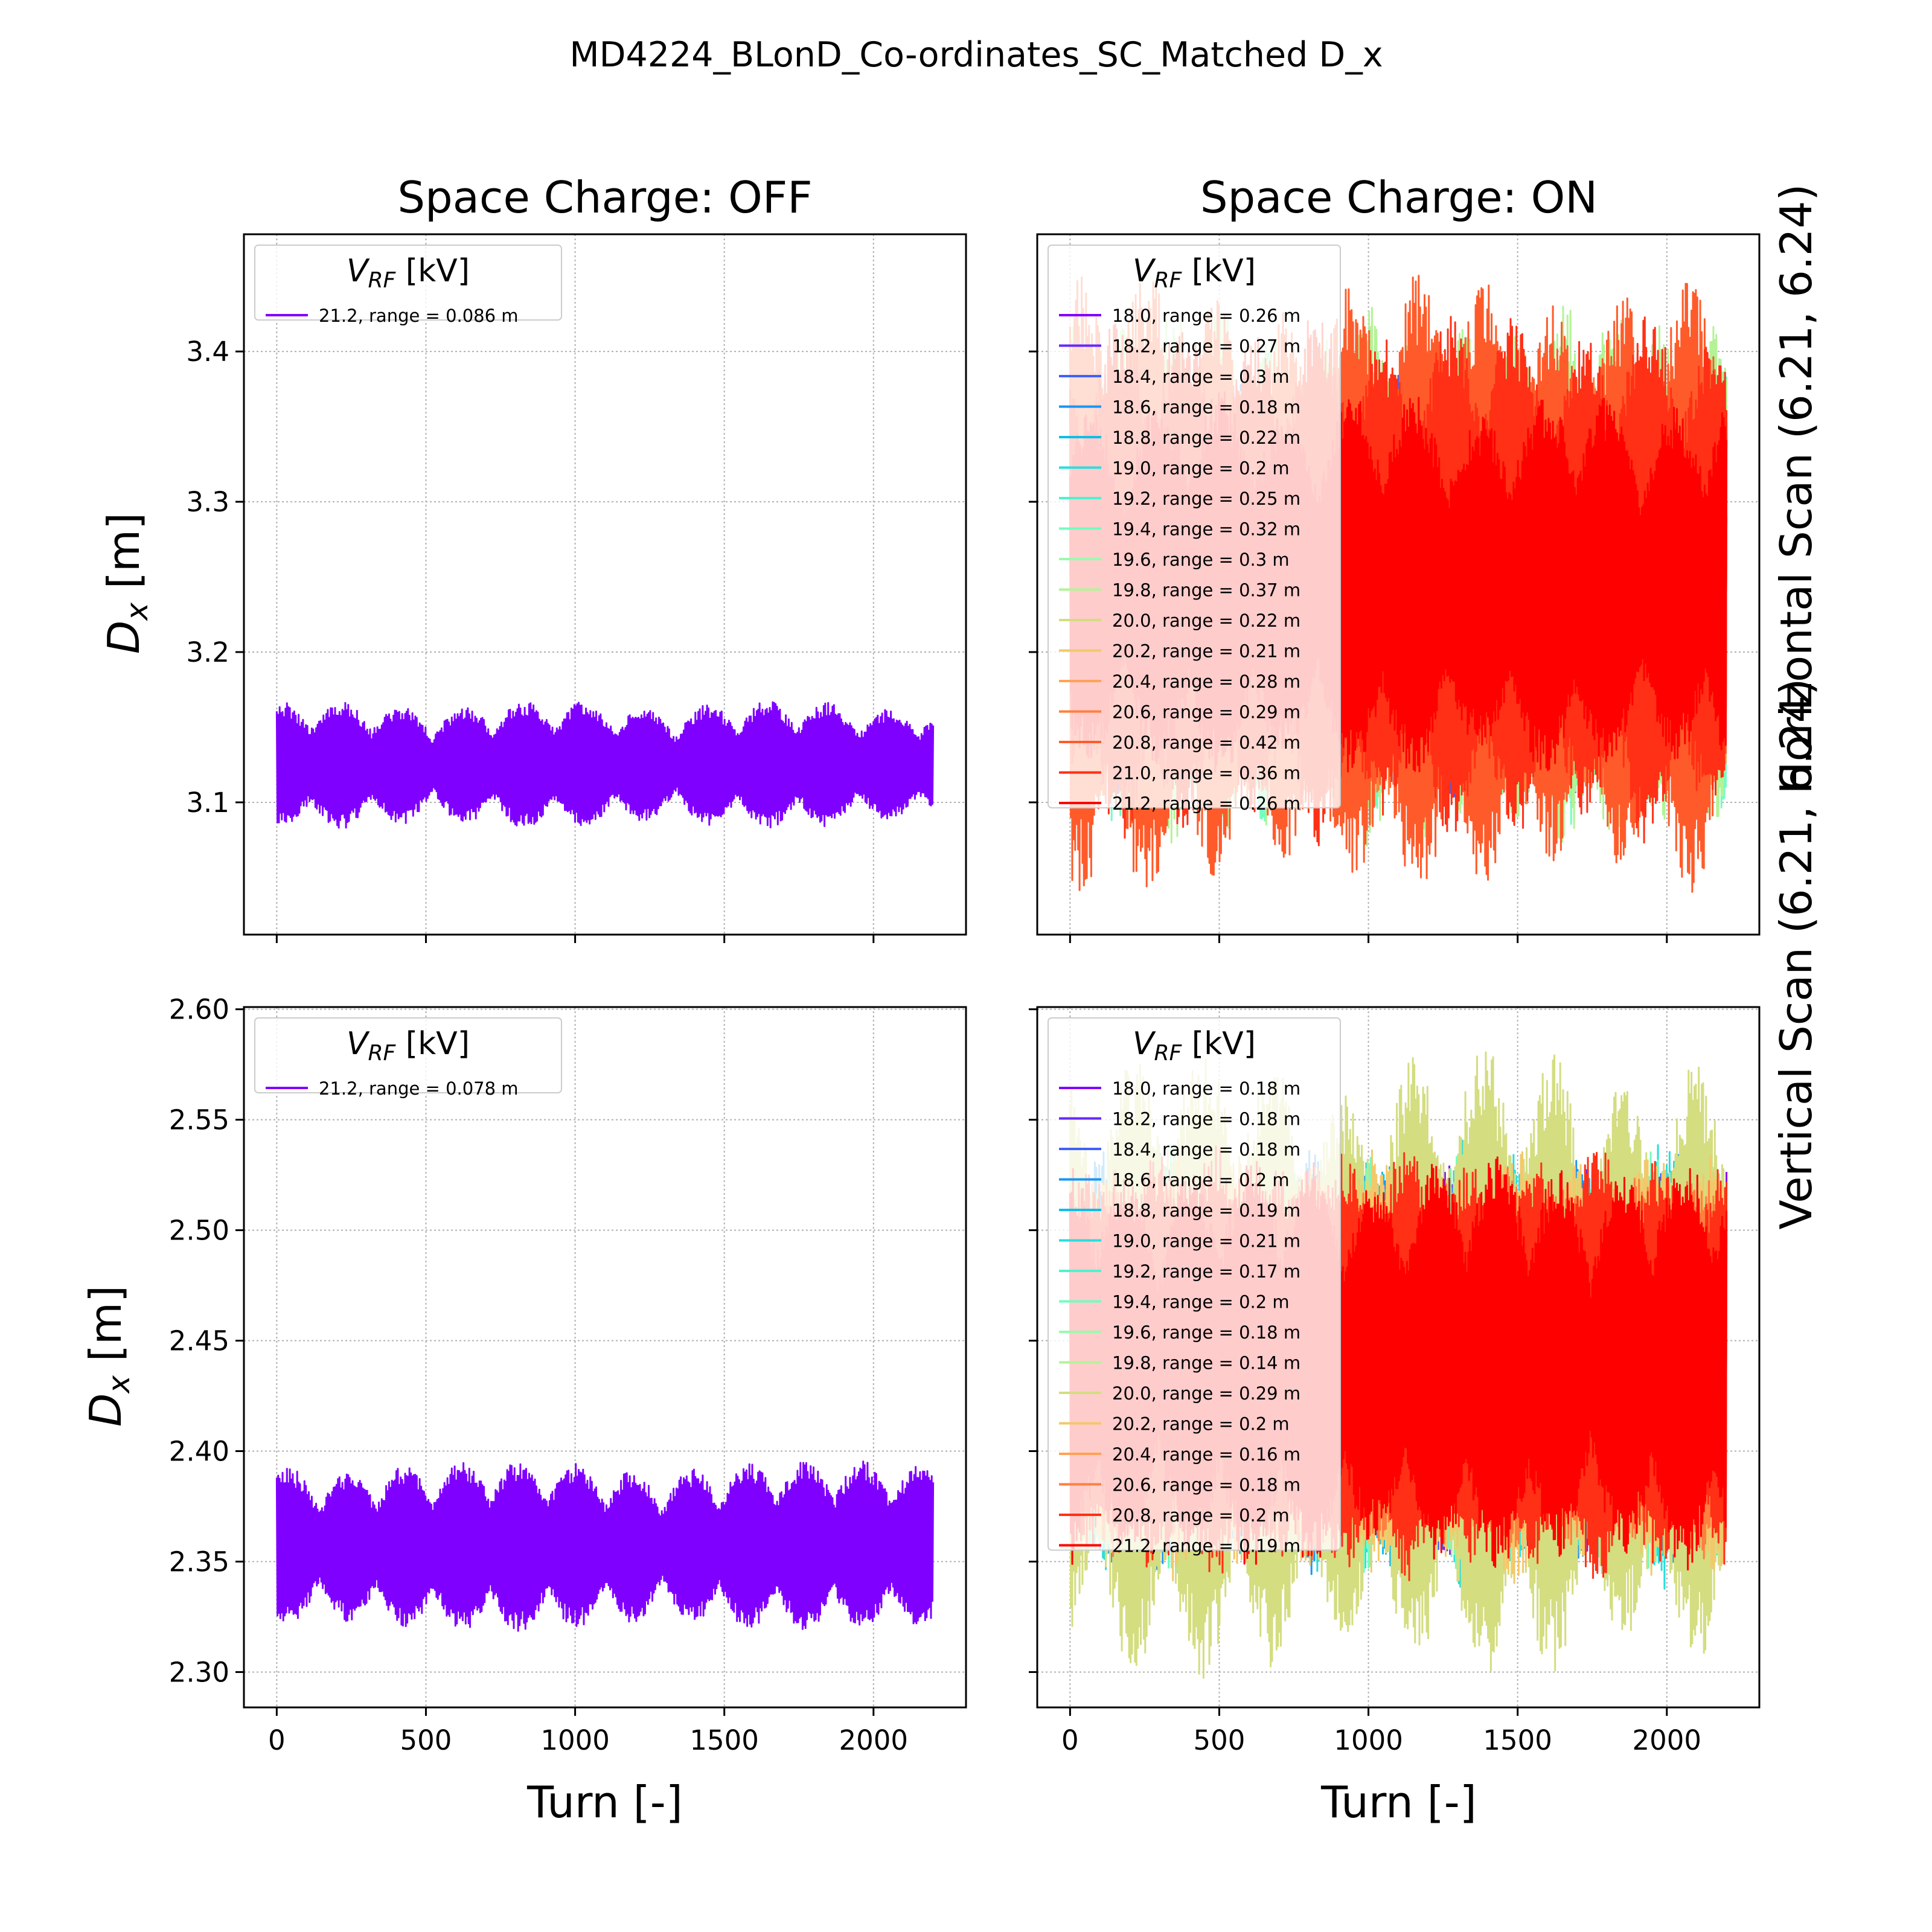 This screenshot has width=1932, height=1932. Describe the element at coordinates (1206, 774) in the screenshot. I see `legend-label: 21.0, range = 0.36 m` at that location.